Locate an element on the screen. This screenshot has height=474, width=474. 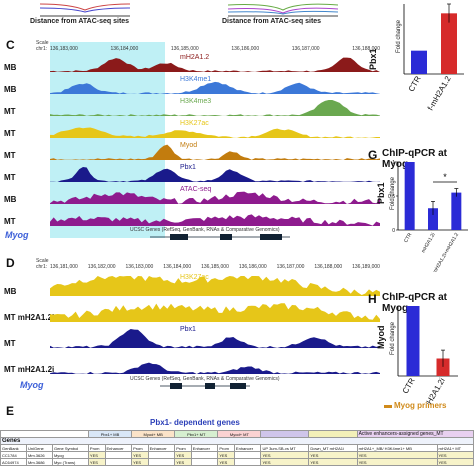
track-sample-label: MT mH2A1.2i is located at coordinates (29, 369).